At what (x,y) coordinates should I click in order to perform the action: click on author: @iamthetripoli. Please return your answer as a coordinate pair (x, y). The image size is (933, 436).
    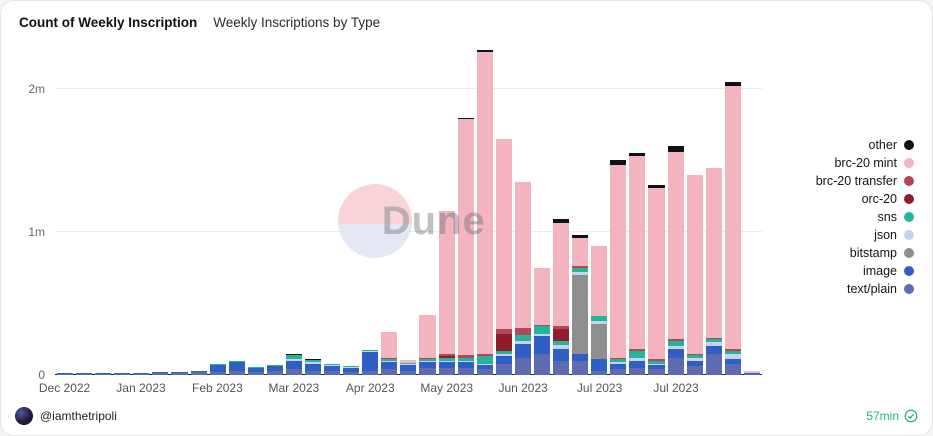
    Looking at the image, I should click on (66, 416).